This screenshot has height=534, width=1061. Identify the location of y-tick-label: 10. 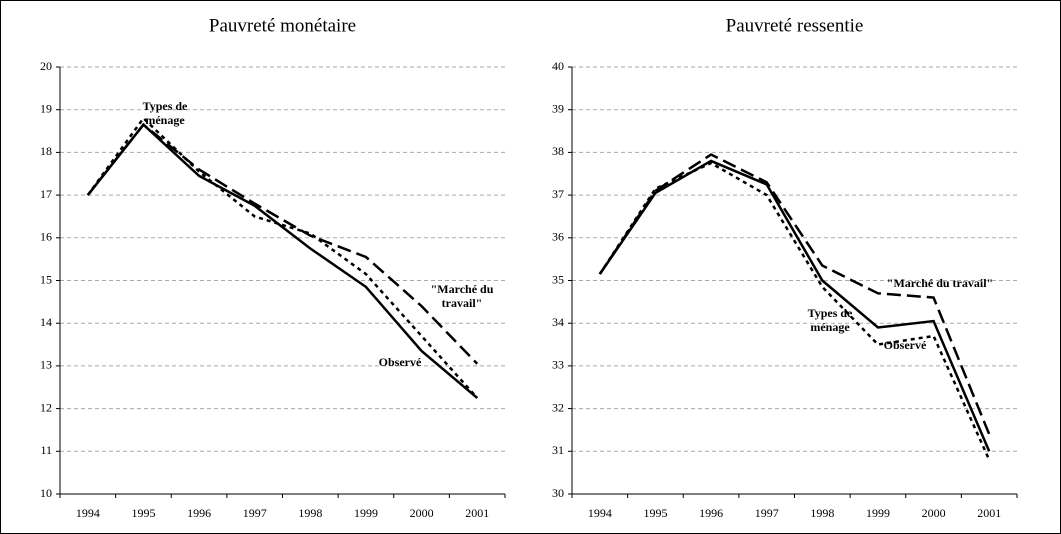
(46, 493).